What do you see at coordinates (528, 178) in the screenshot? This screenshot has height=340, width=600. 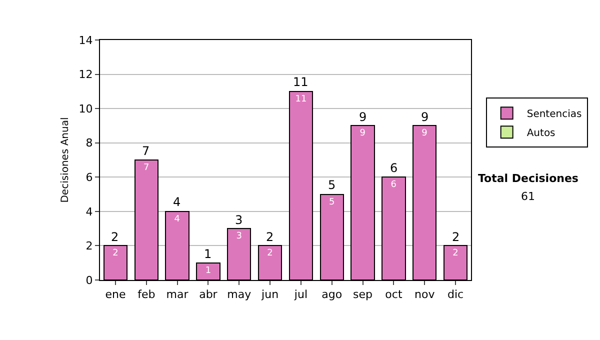 I see `text: Total Decisiones` at bounding box center [528, 178].